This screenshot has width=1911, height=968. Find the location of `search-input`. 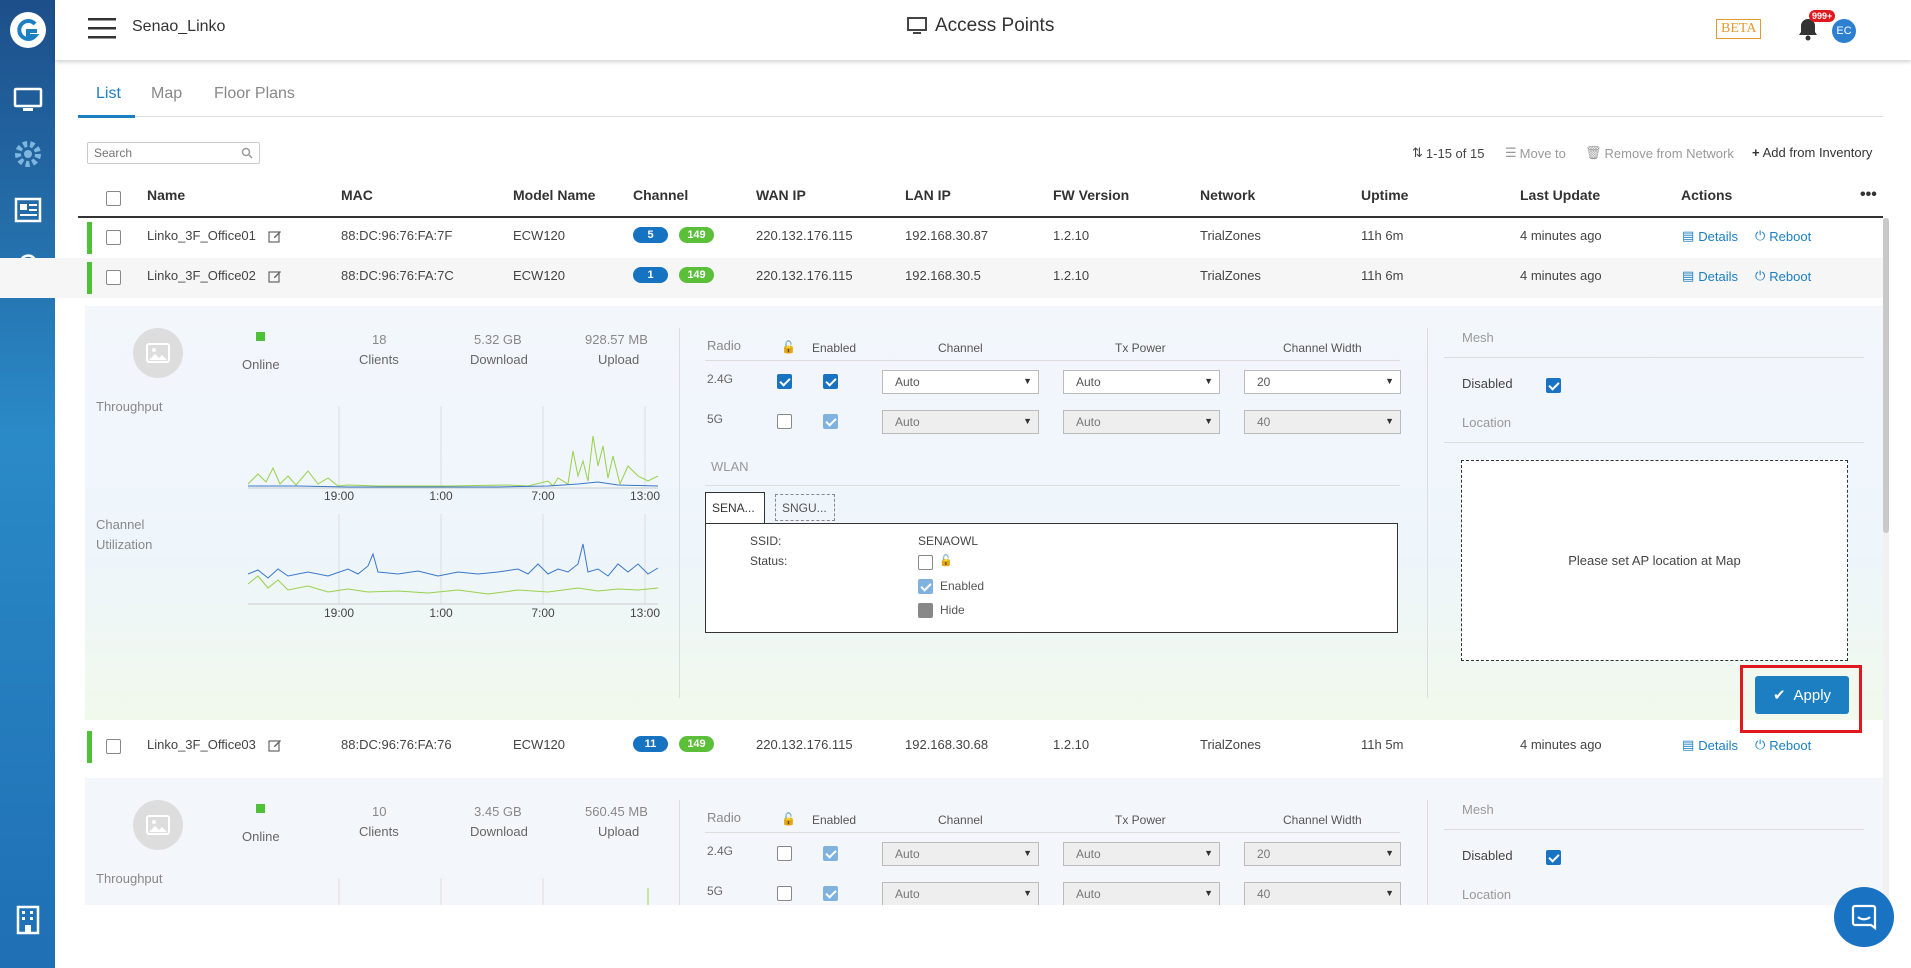

search-input is located at coordinates (164, 153).